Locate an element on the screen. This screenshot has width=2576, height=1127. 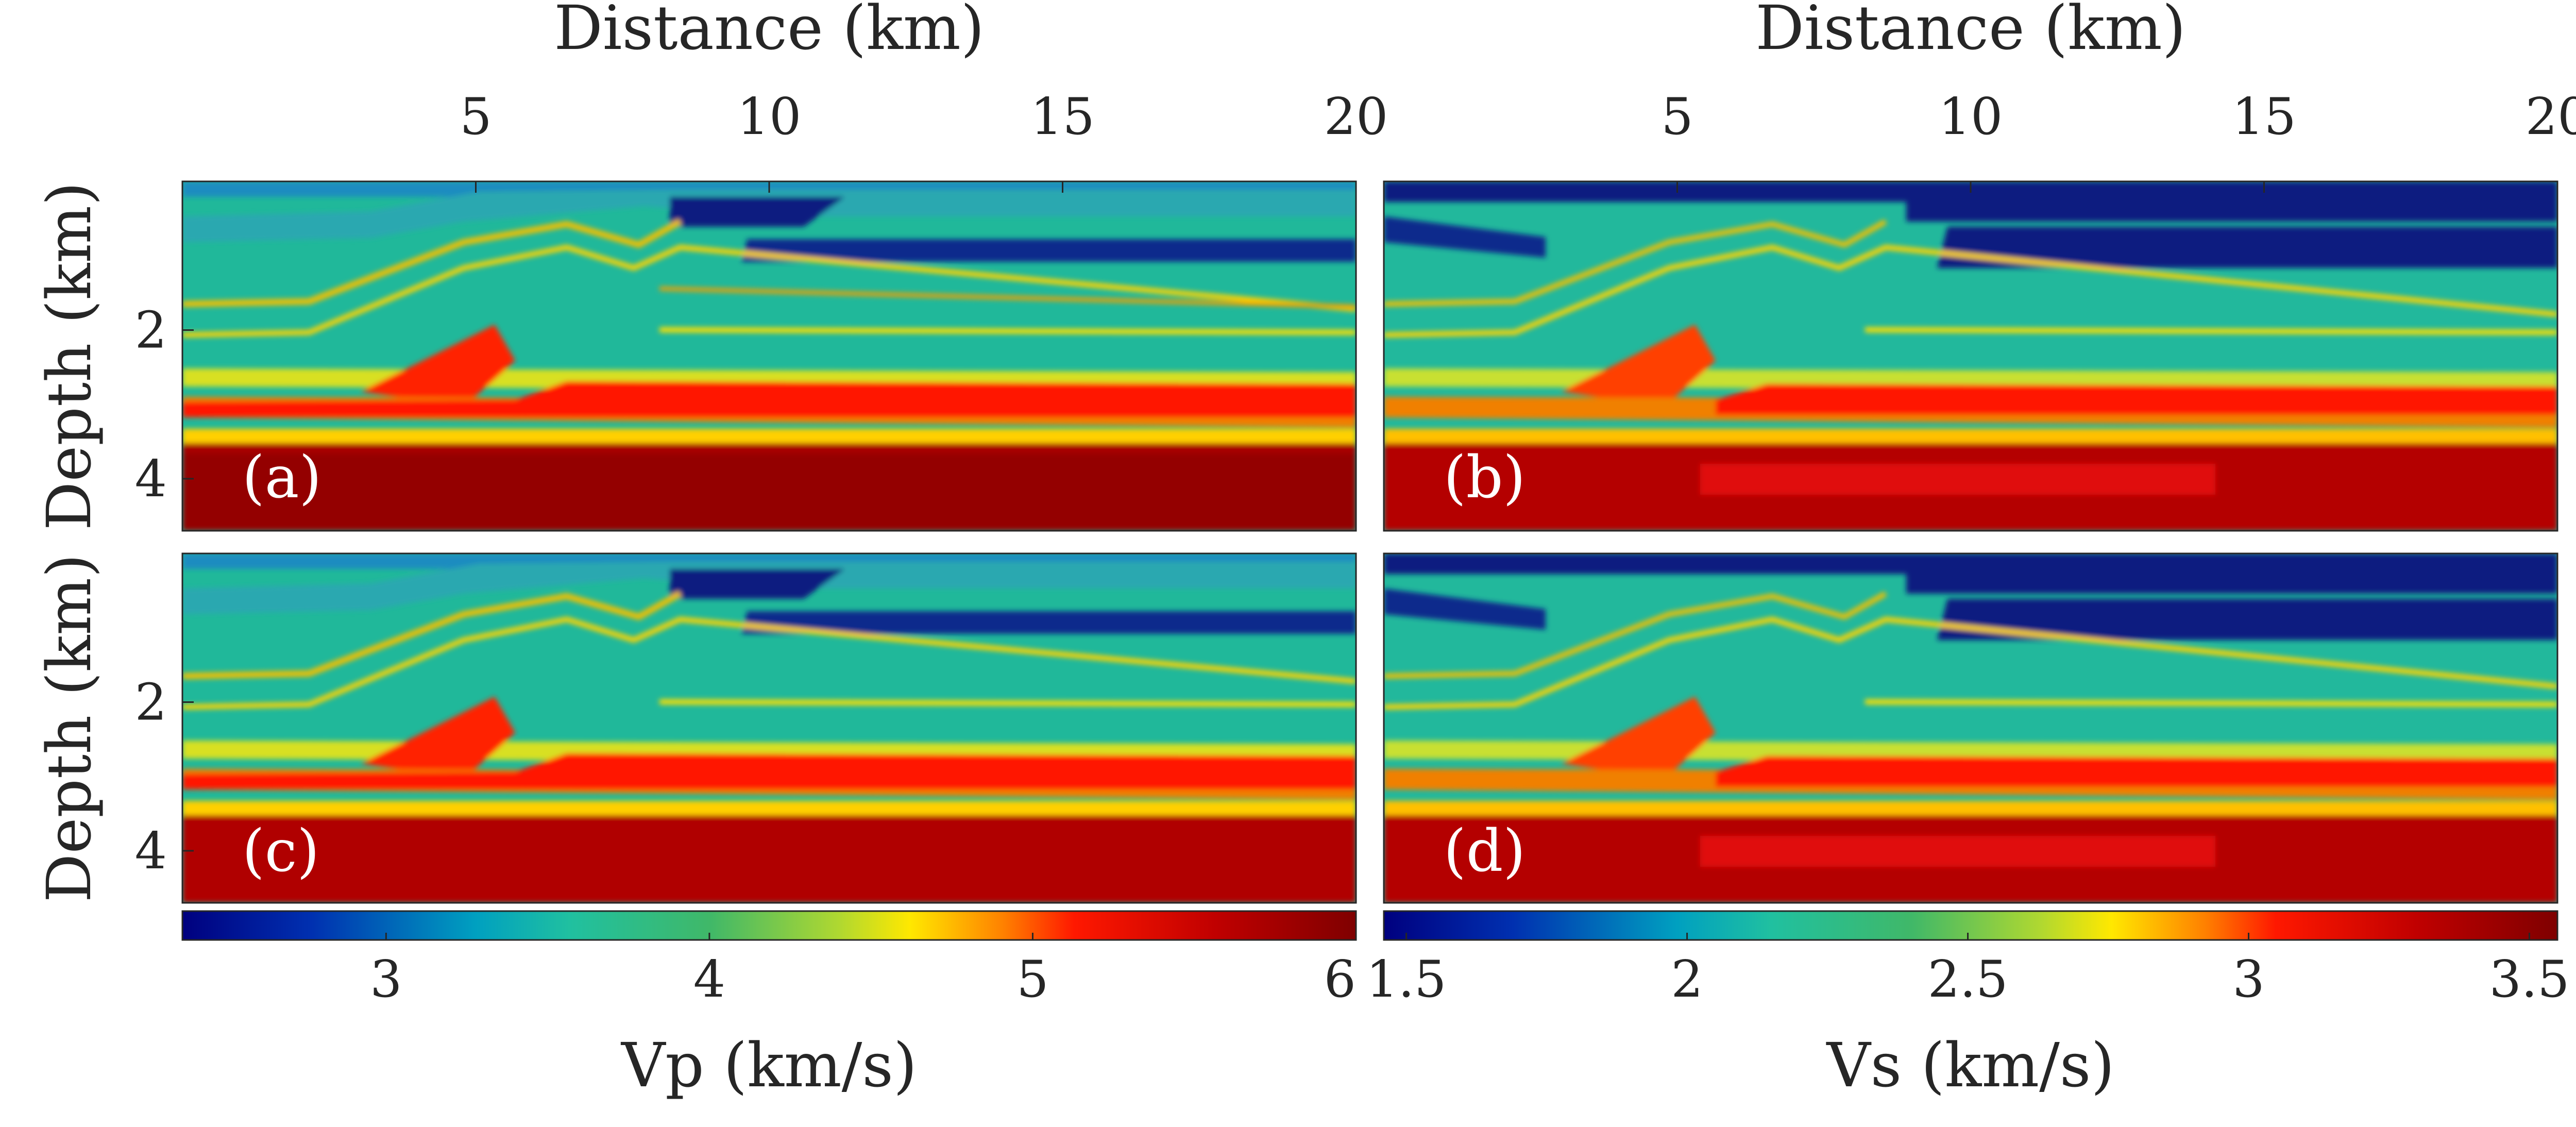
panel-d-frame is located at coordinates (1970, 728).